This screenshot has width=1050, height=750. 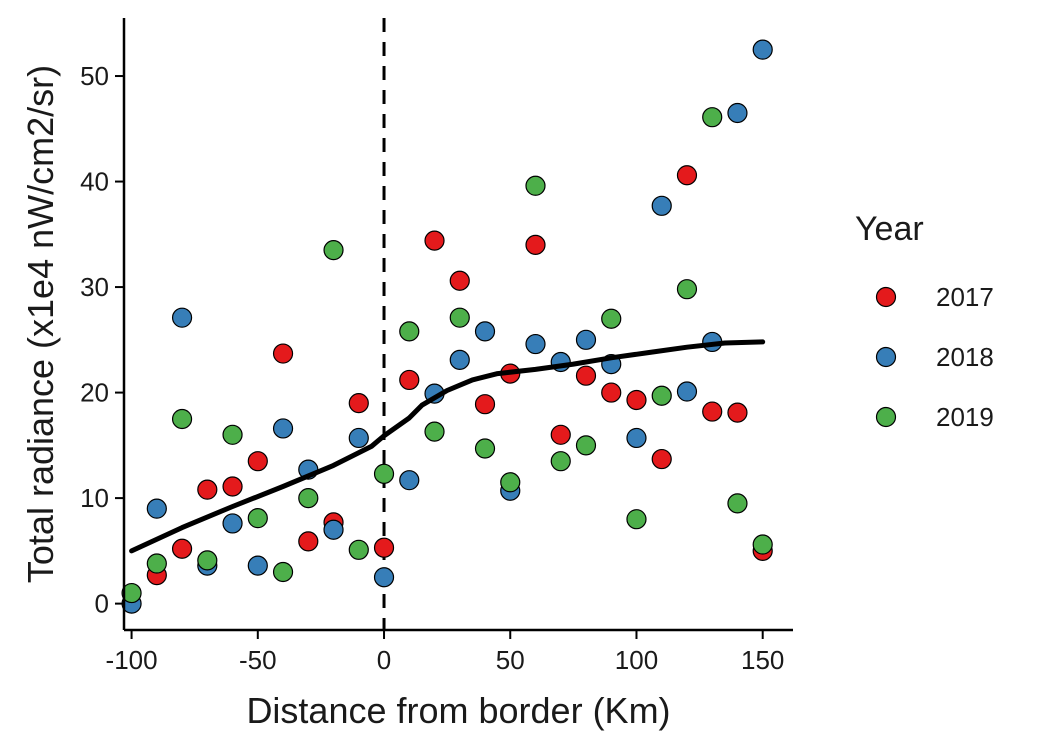 I want to click on y-axis-title: Total radiance (x1e4 nW/cm2/sr), so click(x=40, y=324).